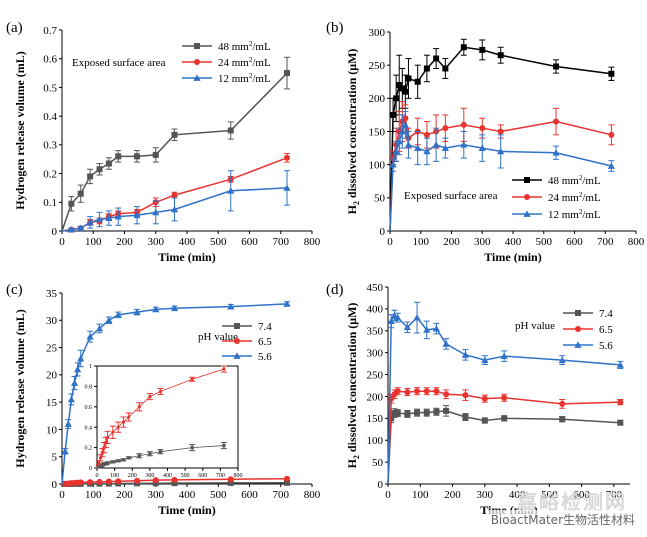 This screenshot has height=537, width=647. I want to click on y-tick-label: 350, so click(375, 332).